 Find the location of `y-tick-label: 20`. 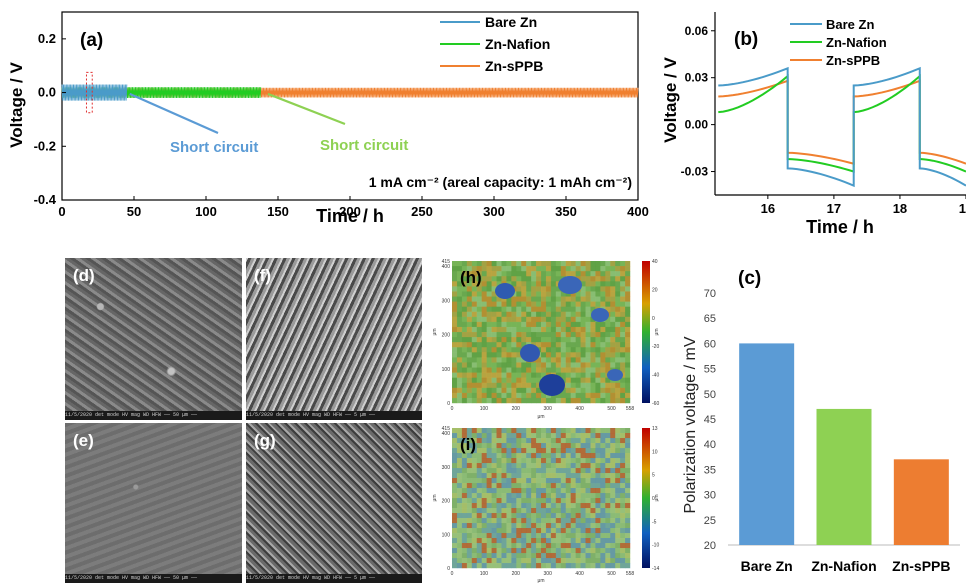

y-tick-label: 20 is located at coordinates (710, 546).